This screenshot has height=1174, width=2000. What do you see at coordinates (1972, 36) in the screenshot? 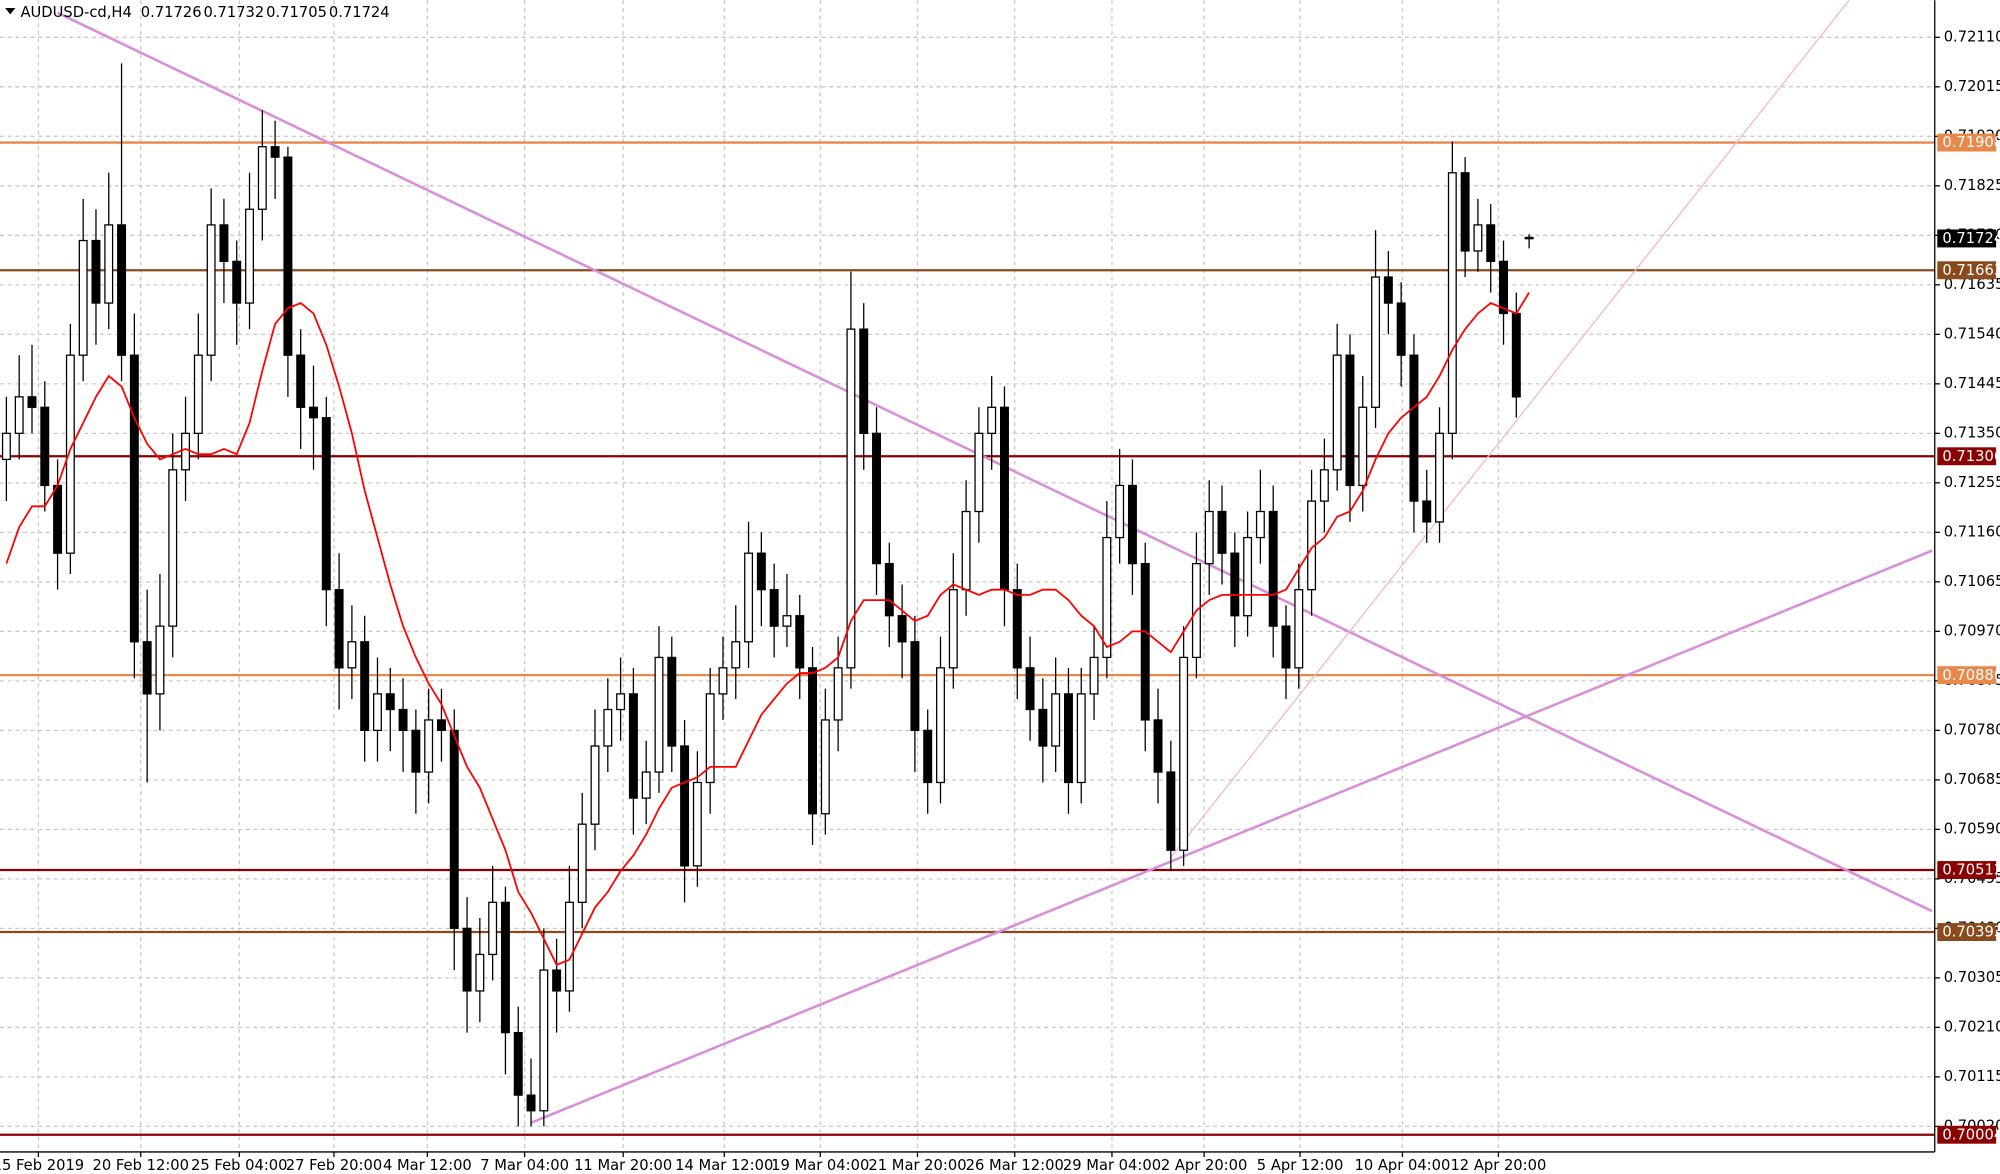
I see `y-tick-label: 0.72110` at bounding box center [1972, 36].